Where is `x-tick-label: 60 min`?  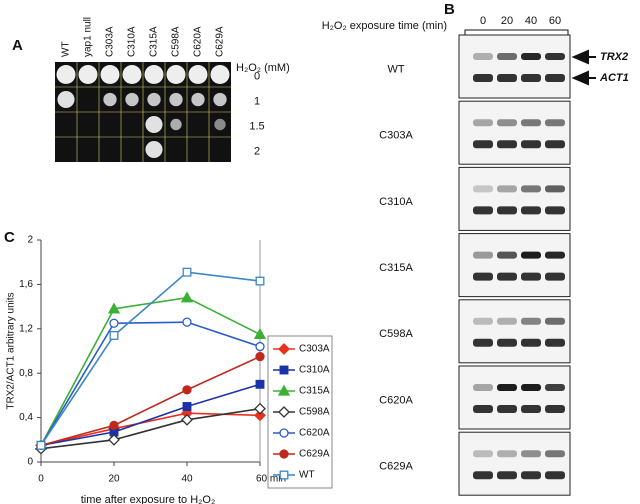
x-tick-label: 60 min is located at coordinates (271, 479).